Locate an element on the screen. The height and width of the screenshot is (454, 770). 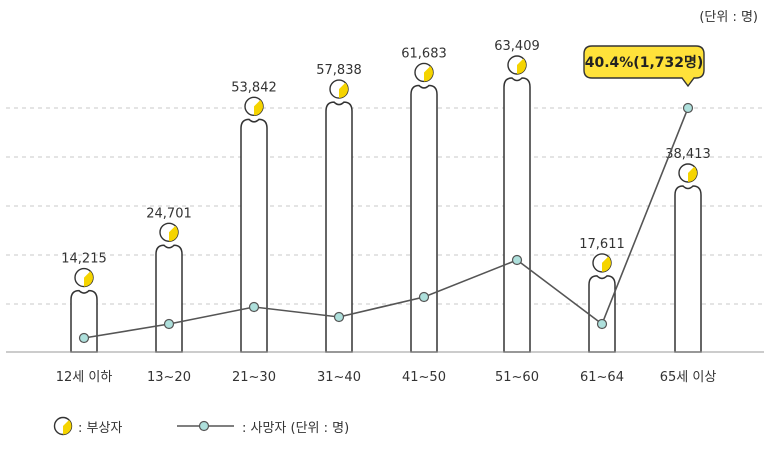
x-tick-label: 61~64 is located at coordinates (602, 377).